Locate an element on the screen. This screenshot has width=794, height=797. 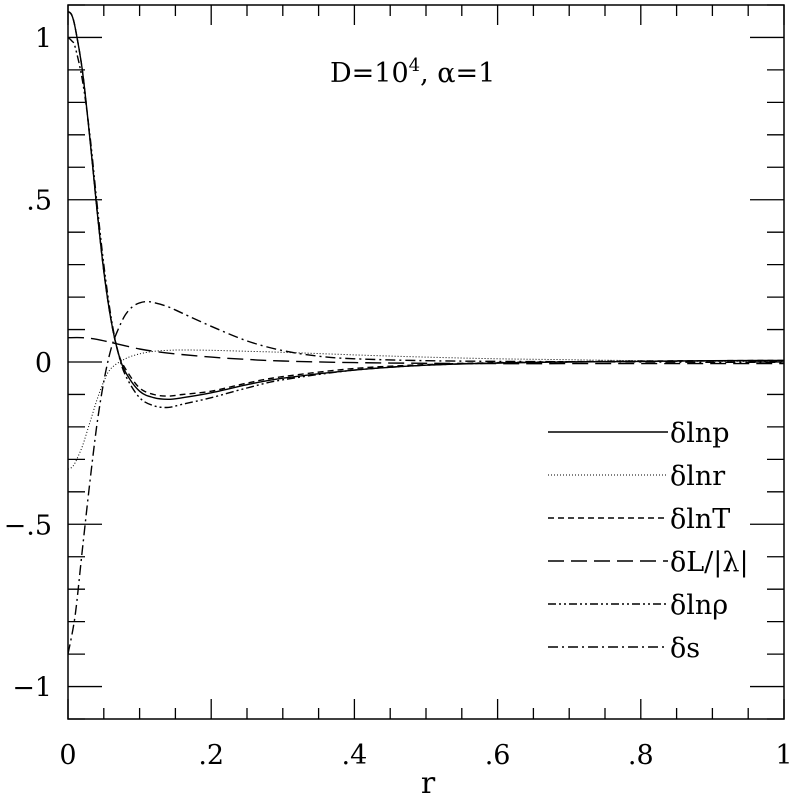
x-tick-label: .4 is located at coordinates (355, 755).